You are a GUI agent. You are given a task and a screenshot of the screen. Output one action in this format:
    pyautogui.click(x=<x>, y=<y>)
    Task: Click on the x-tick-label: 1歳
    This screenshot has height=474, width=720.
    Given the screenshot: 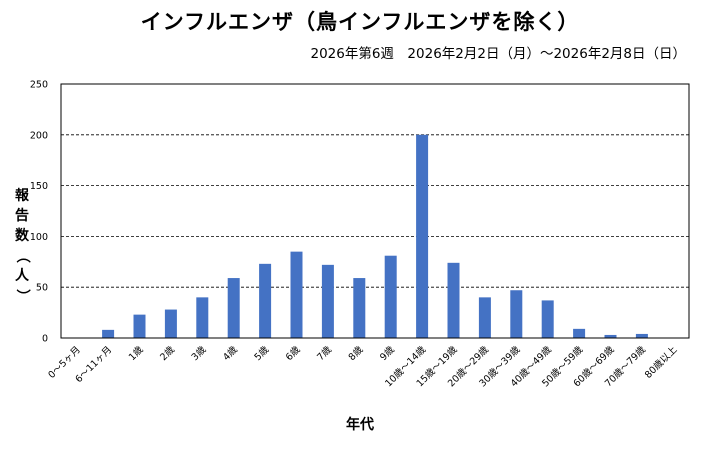 What is the action you would take?
    pyautogui.click(x=136, y=353)
    